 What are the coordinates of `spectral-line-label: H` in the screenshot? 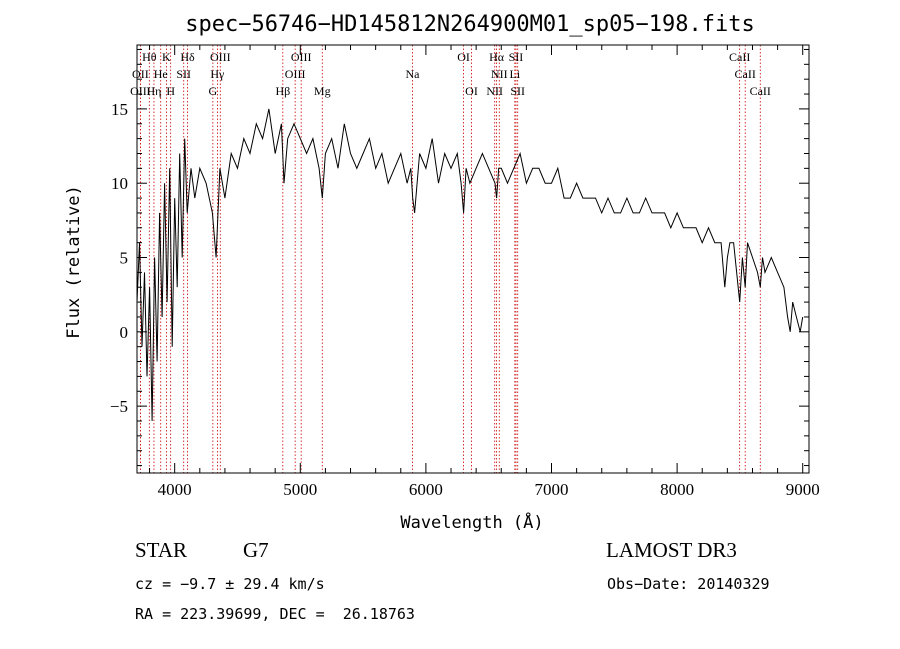 It's located at (170, 91).